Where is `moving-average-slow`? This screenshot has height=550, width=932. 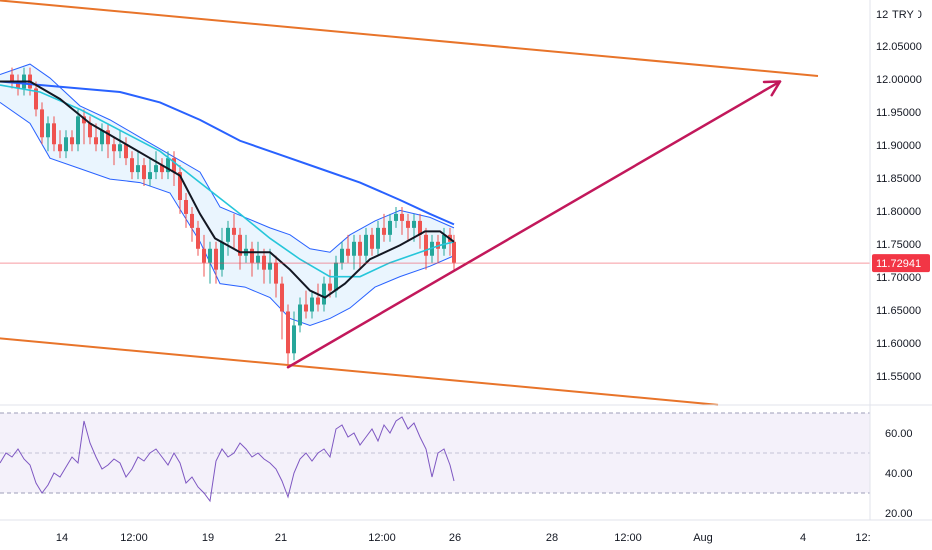 moving-average-slow is located at coordinates (227, 153).